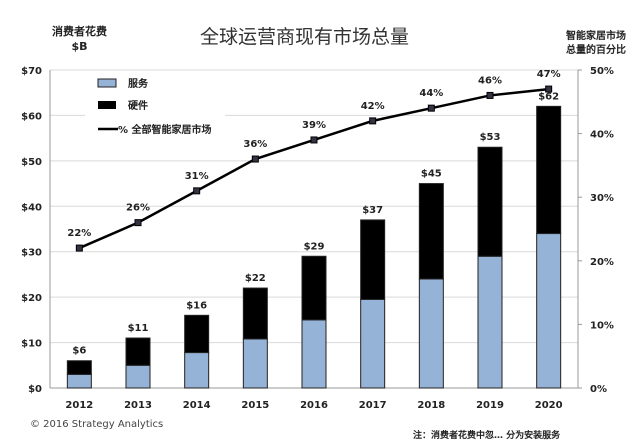  I want to click on total-label: $53, so click(490, 137).